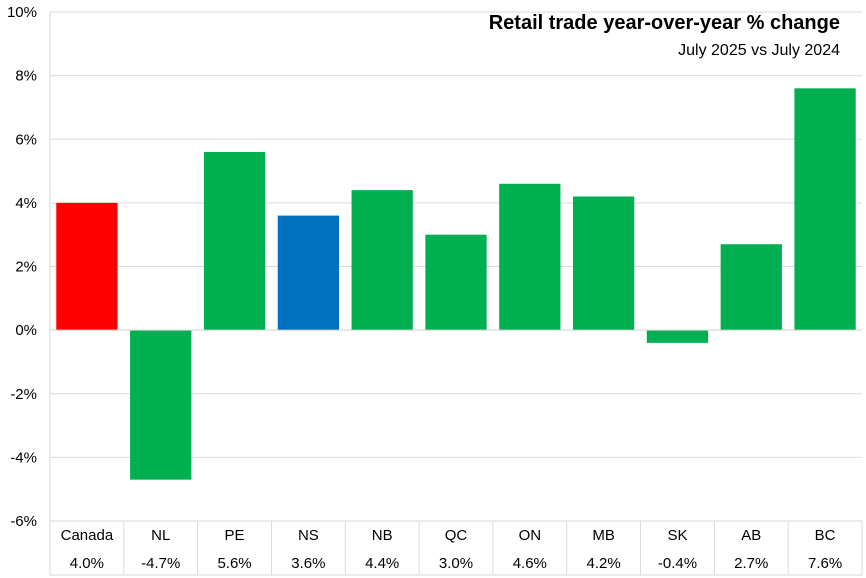 The width and height of the screenshot is (866, 578). I want to click on x-category-label: AB, so click(751, 535).